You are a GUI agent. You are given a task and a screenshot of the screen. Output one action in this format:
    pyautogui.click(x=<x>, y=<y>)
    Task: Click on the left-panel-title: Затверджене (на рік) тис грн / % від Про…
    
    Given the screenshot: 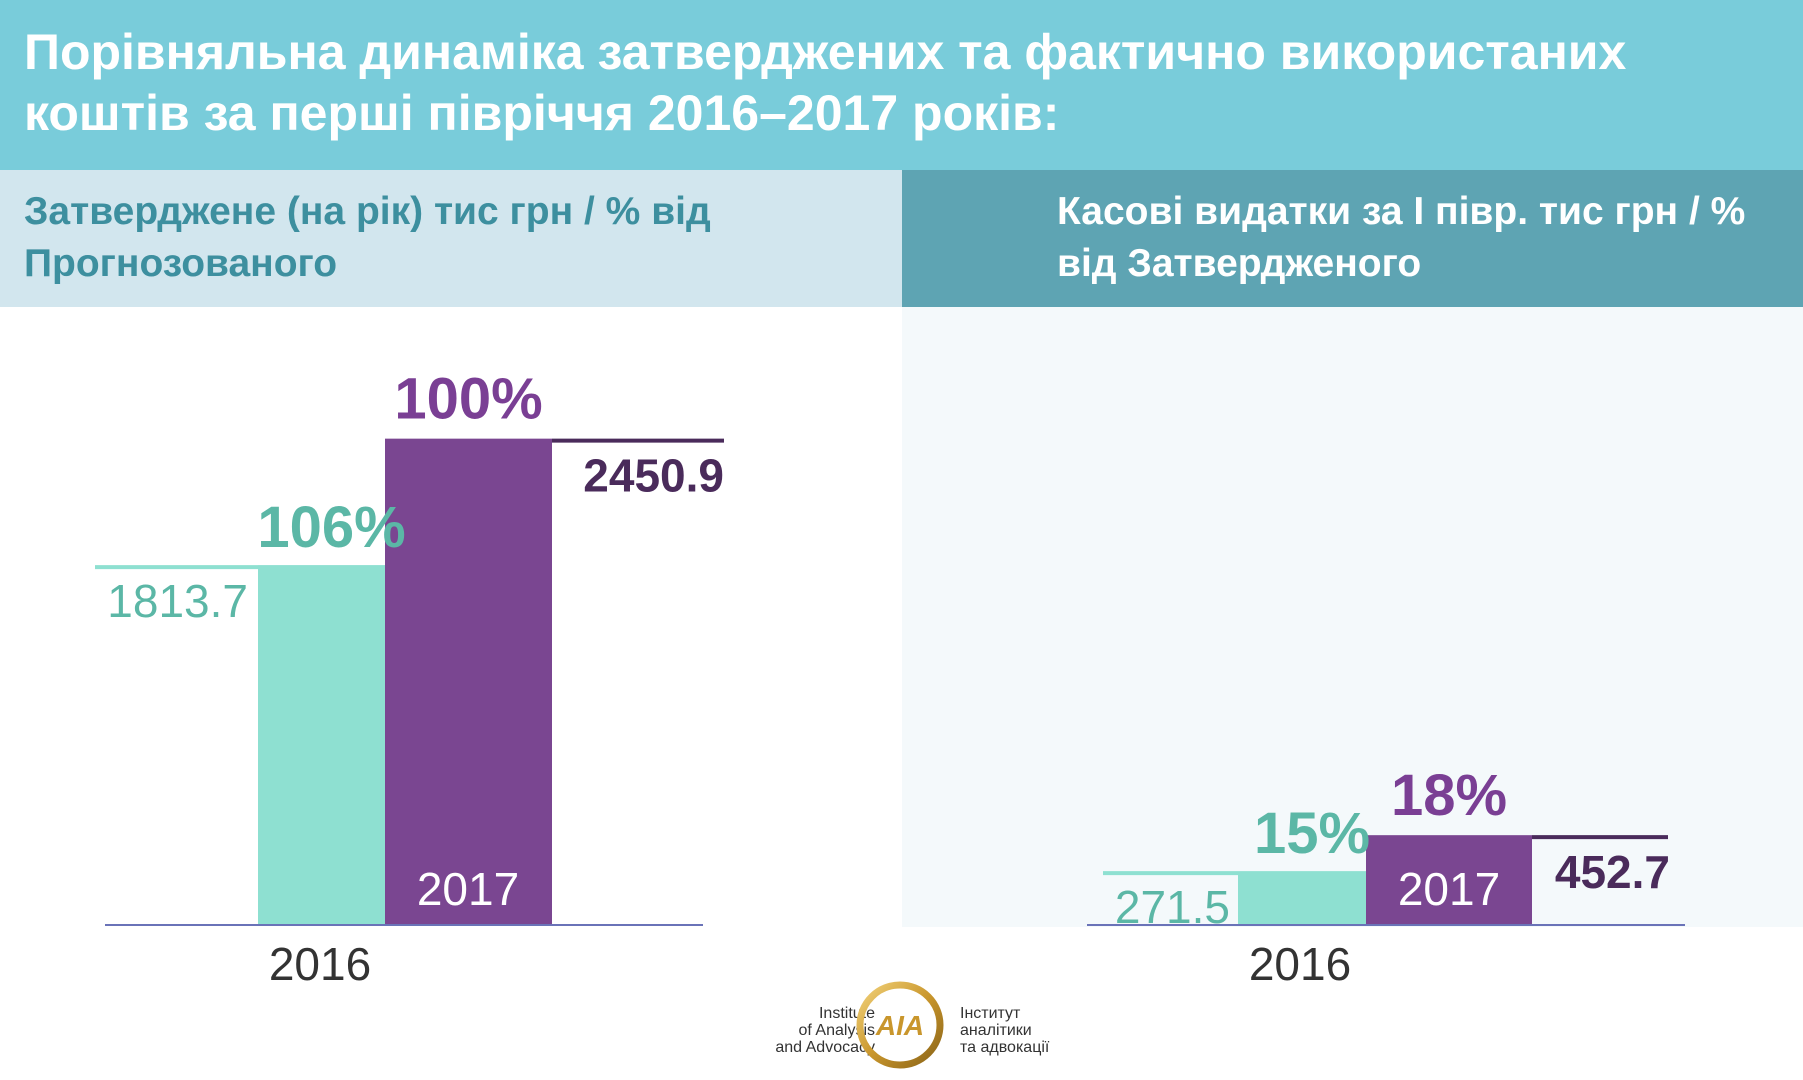 What is the action you would take?
    pyautogui.click(x=367, y=237)
    